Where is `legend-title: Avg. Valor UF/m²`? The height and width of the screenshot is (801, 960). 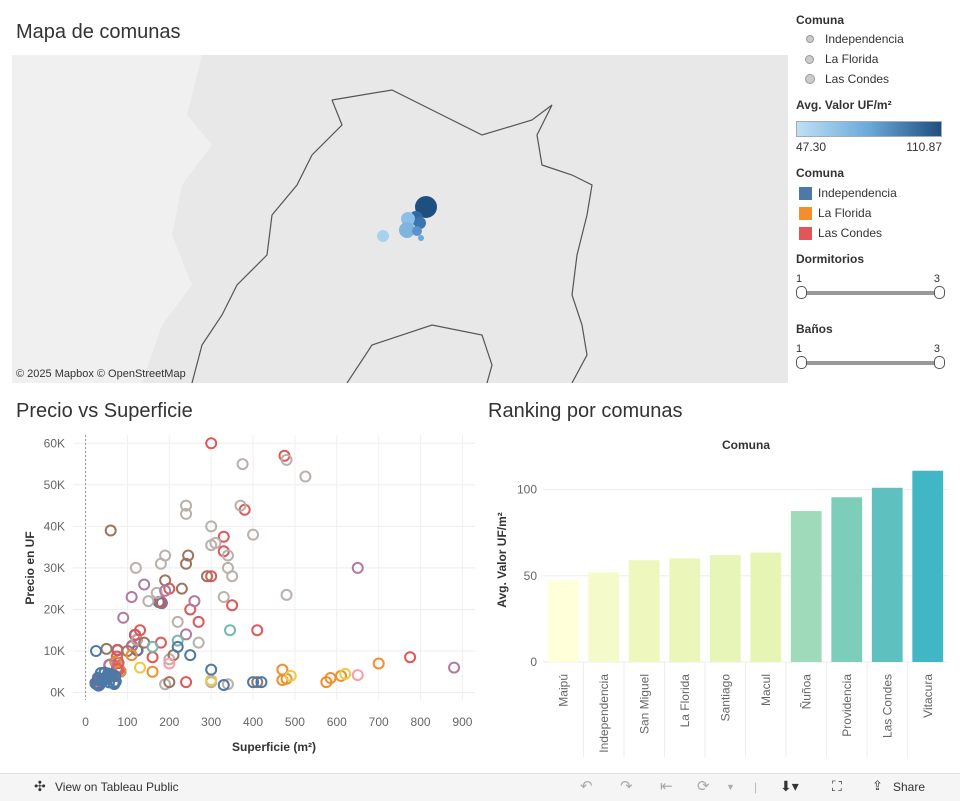
legend-title: Avg. Valor UF/m² is located at coordinates (844, 105).